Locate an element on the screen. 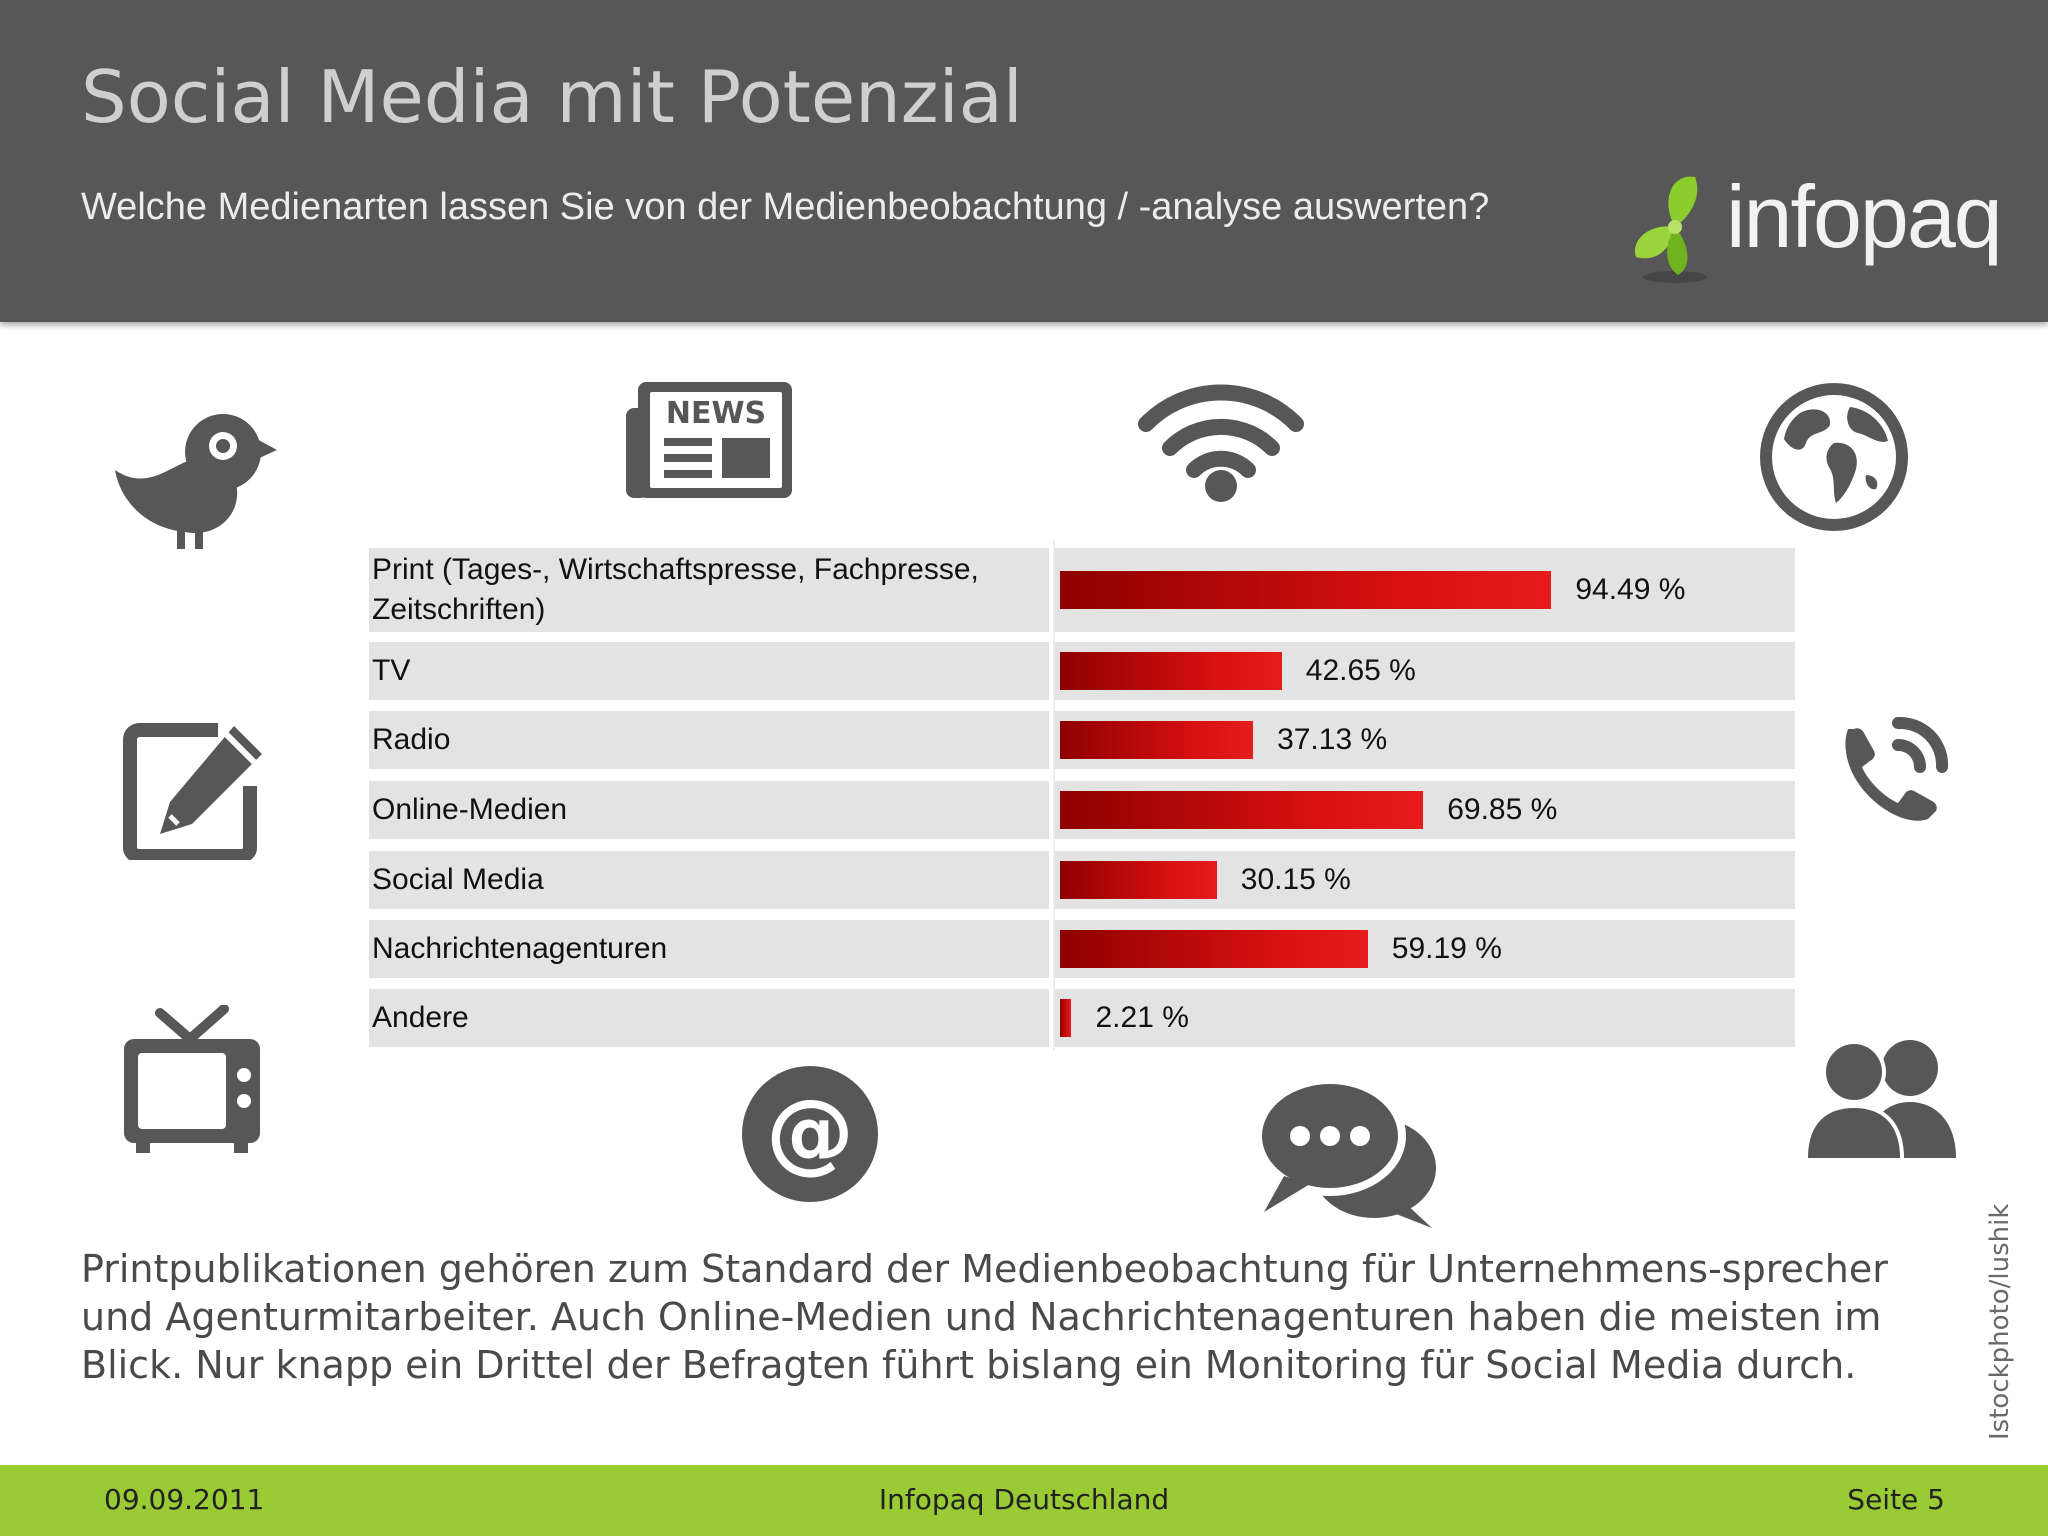 This screenshot has width=2048, height=1536. footer-bar: 09.09.2011 Infopaq Deutschland Seite 5 is located at coordinates (1024, 1500).